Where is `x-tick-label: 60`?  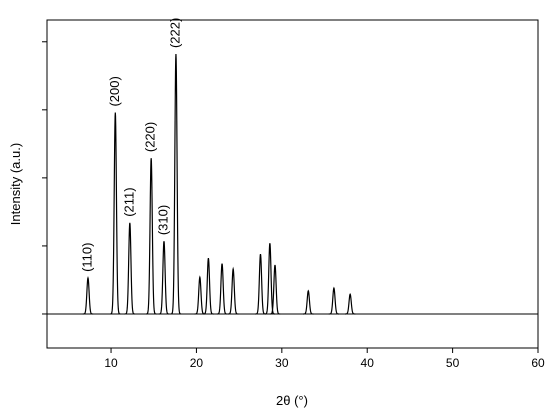
x-tick-label: 60 is located at coordinates (538, 363).